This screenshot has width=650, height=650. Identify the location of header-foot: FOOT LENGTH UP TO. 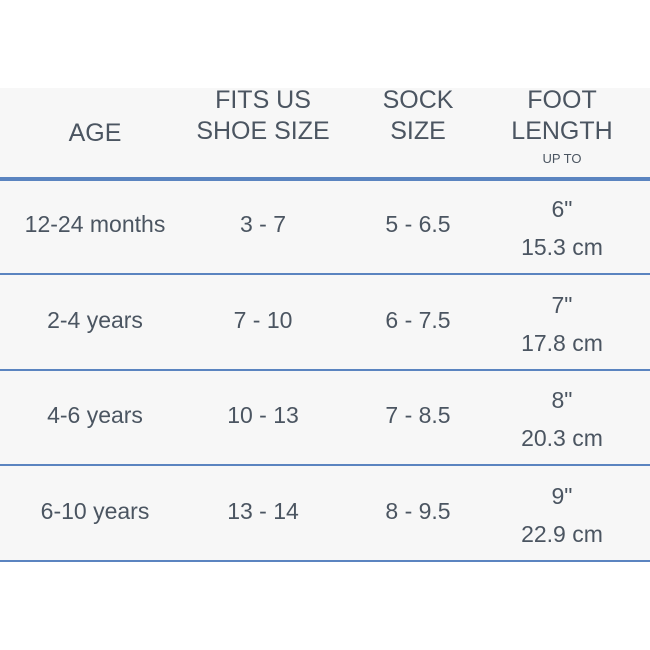
(561, 128).